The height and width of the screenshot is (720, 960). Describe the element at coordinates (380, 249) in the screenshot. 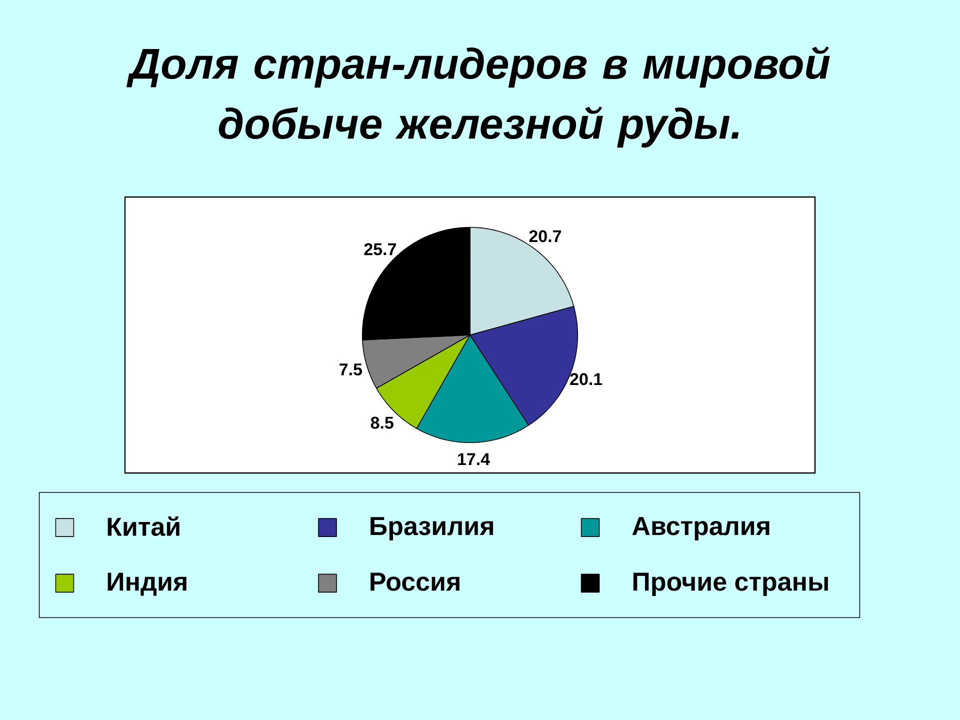

I see `data-label: 25.7` at that location.